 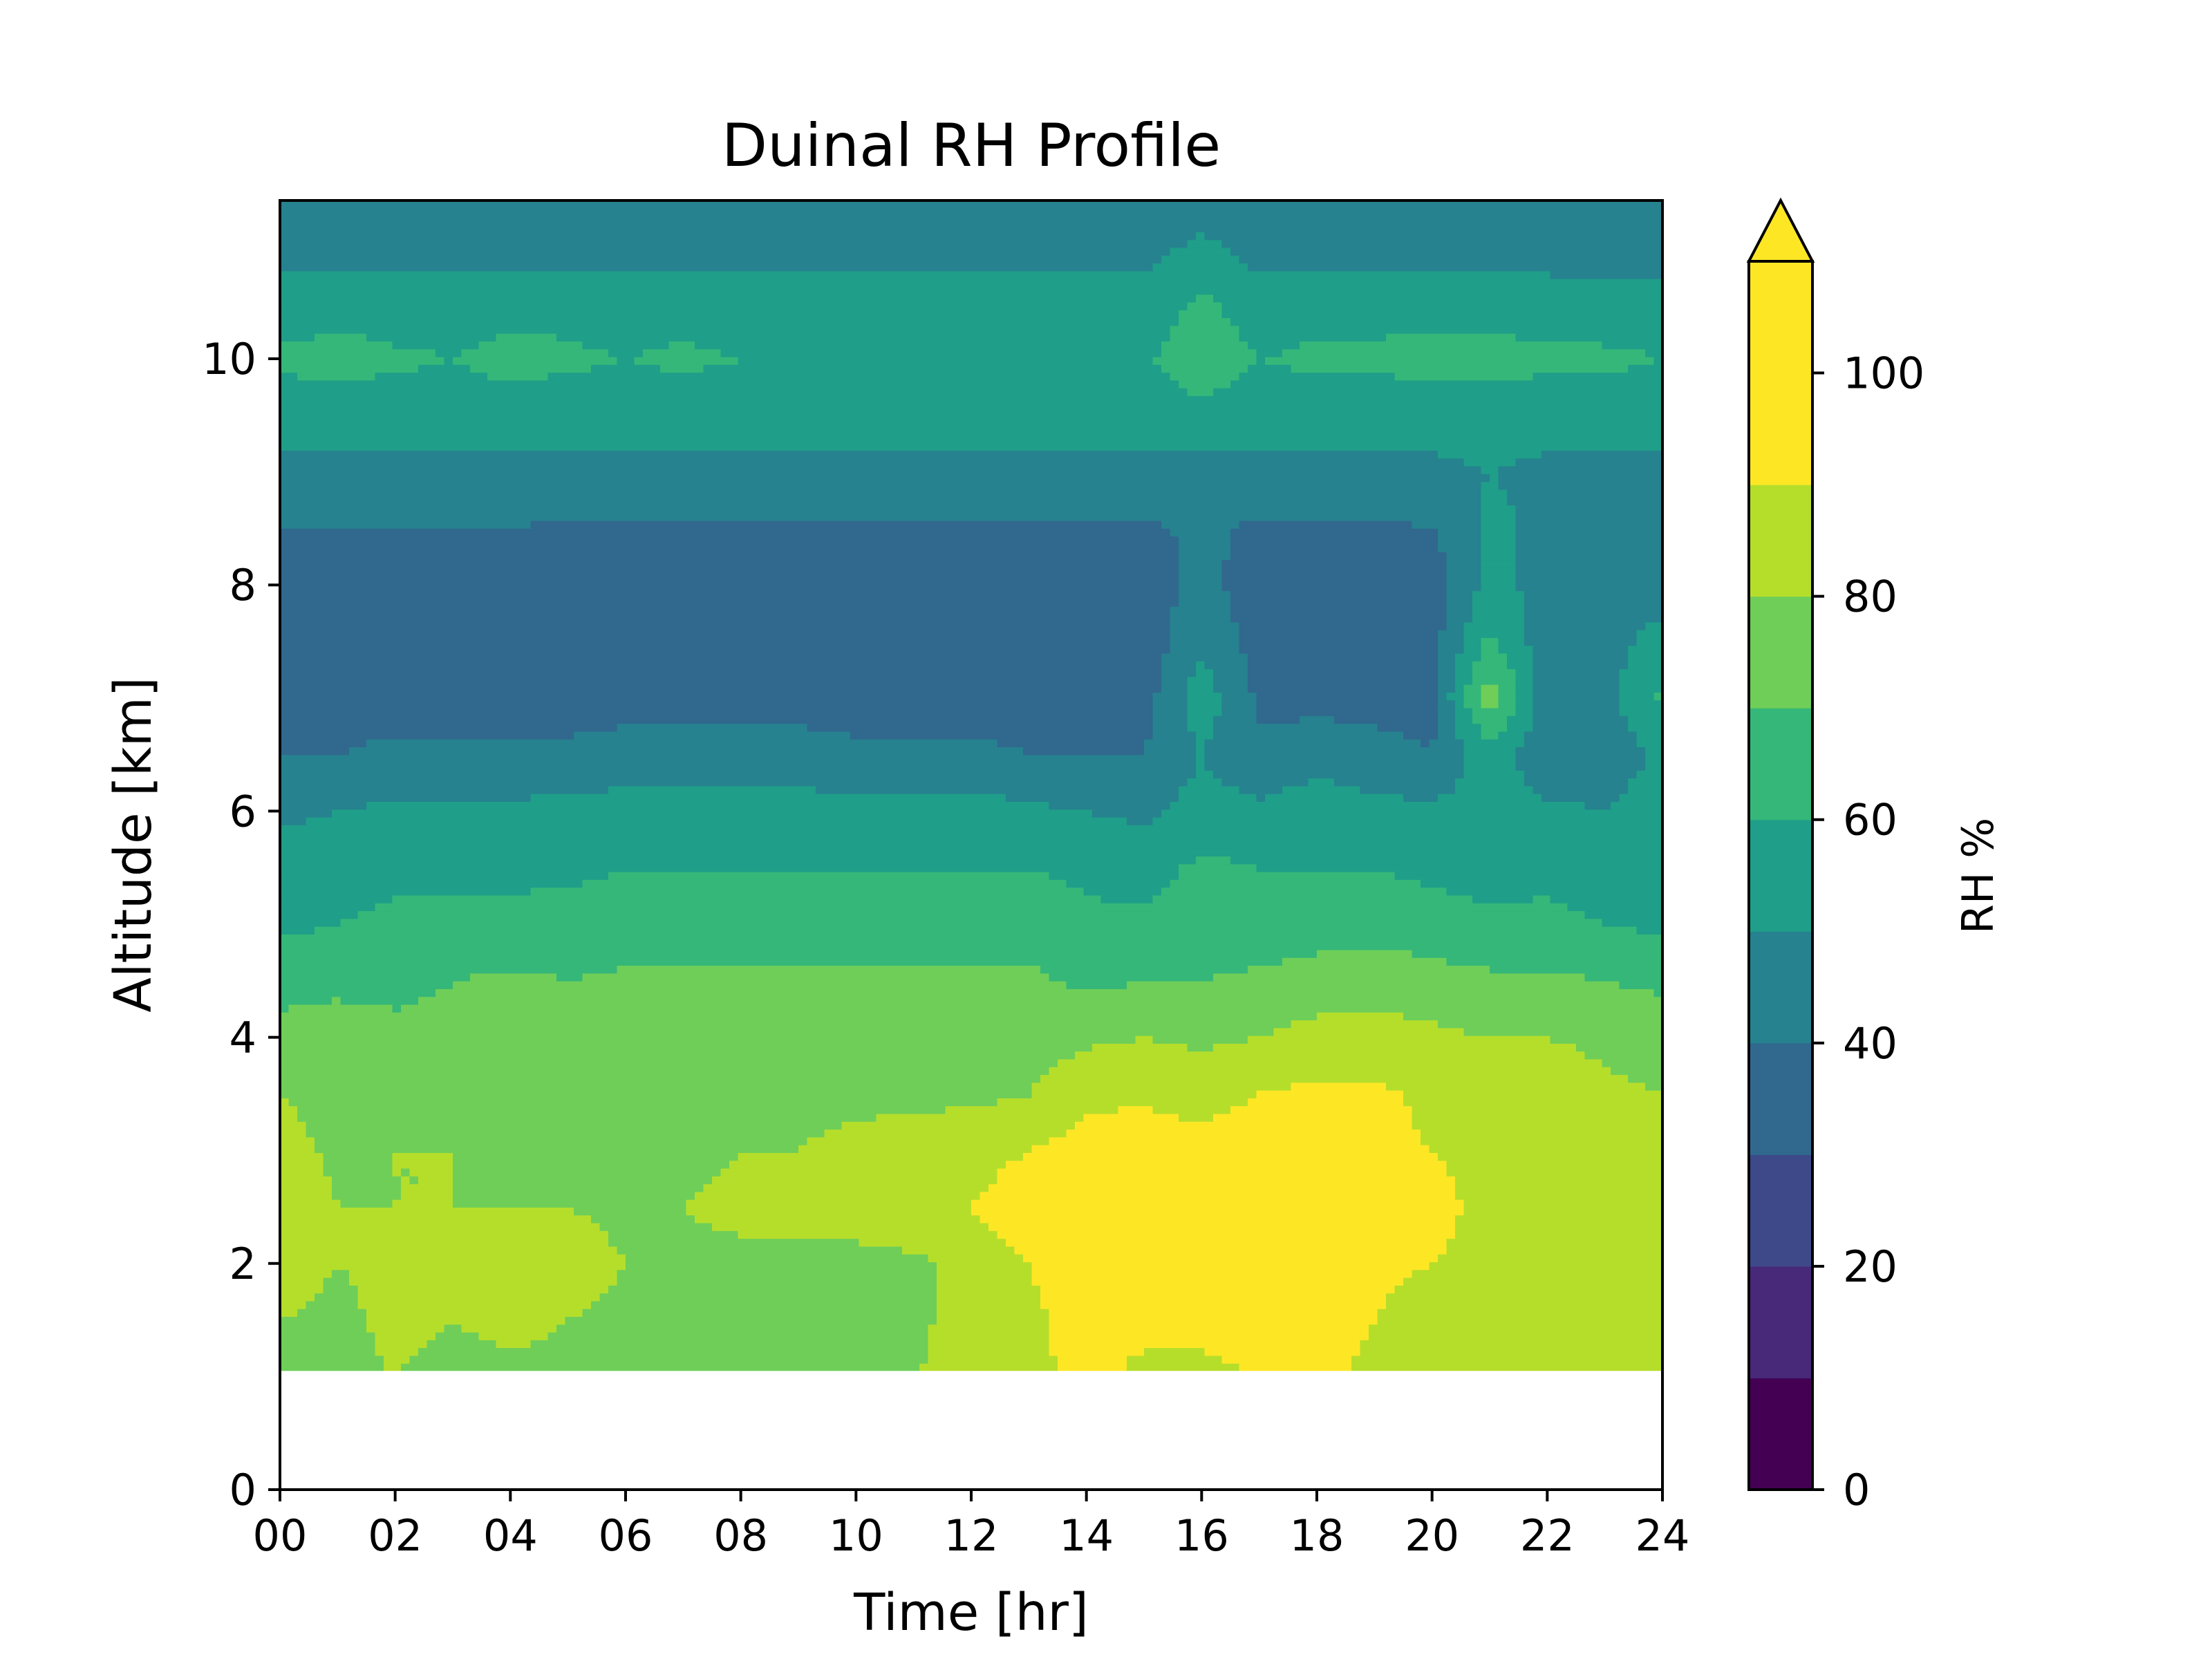 What do you see at coordinates (1317, 1535) in the screenshot?
I see `x-tick-label: 18` at bounding box center [1317, 1535].